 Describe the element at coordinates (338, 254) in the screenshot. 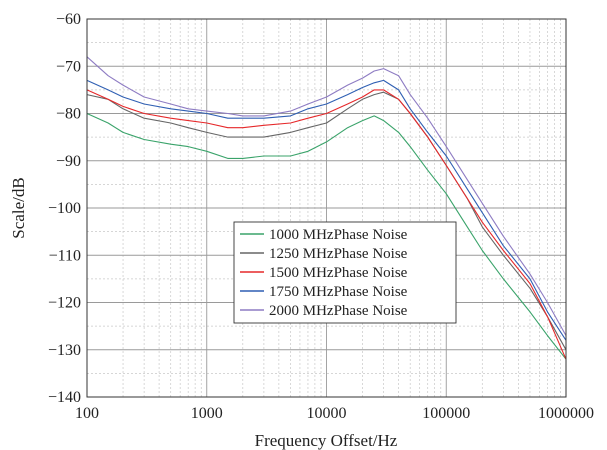

I see `legend-label: 1250 MHzPhase Noise` at that location.